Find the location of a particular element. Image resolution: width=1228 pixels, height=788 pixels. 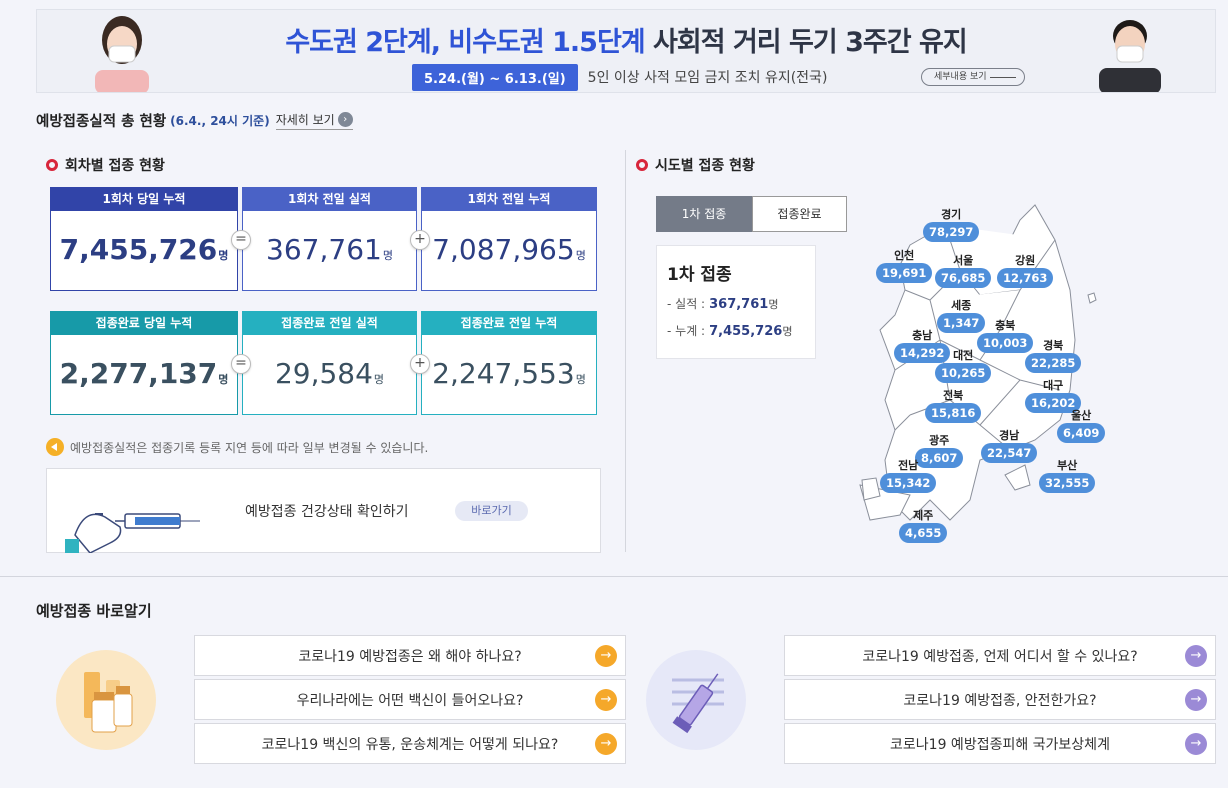

card-value: 2,277,137명 is located at coordinates (144, 377).